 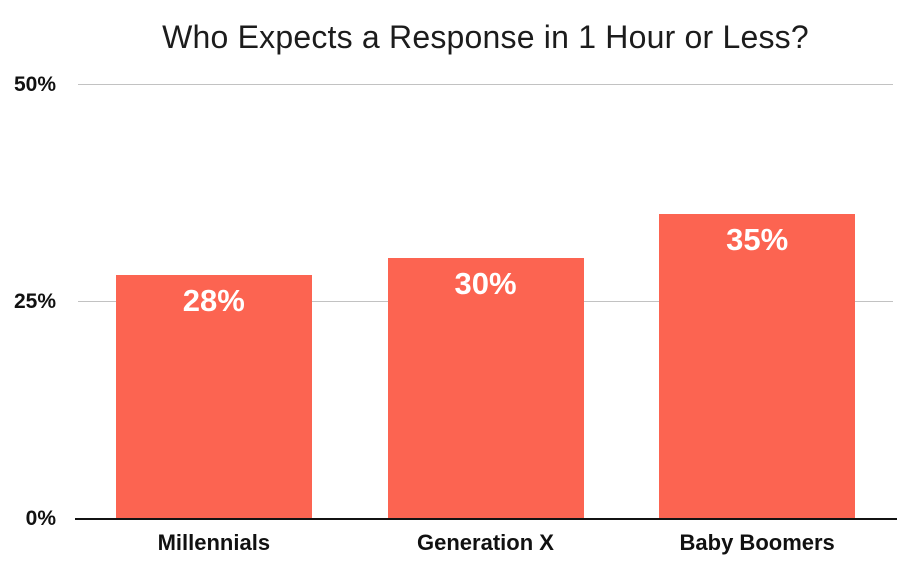 What do you see at coordinates (485, 283) in the screenshot?
I see `bar-value-label-generation-x: 30%` at bounding box center [485, 283].